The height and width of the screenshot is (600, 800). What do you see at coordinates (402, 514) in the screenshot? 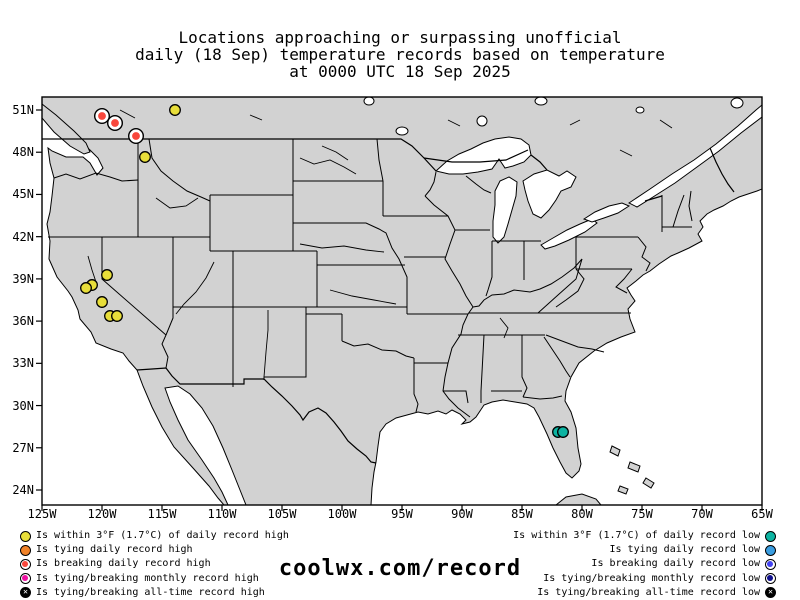
I see `lon-tick-label: 95W` at bounding box center [402, 514].